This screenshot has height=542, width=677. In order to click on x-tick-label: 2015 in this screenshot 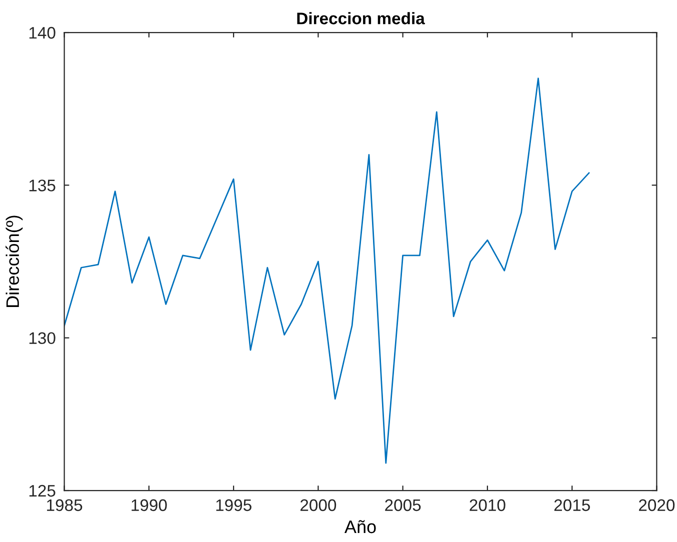, I will do `click(572, 505)`.